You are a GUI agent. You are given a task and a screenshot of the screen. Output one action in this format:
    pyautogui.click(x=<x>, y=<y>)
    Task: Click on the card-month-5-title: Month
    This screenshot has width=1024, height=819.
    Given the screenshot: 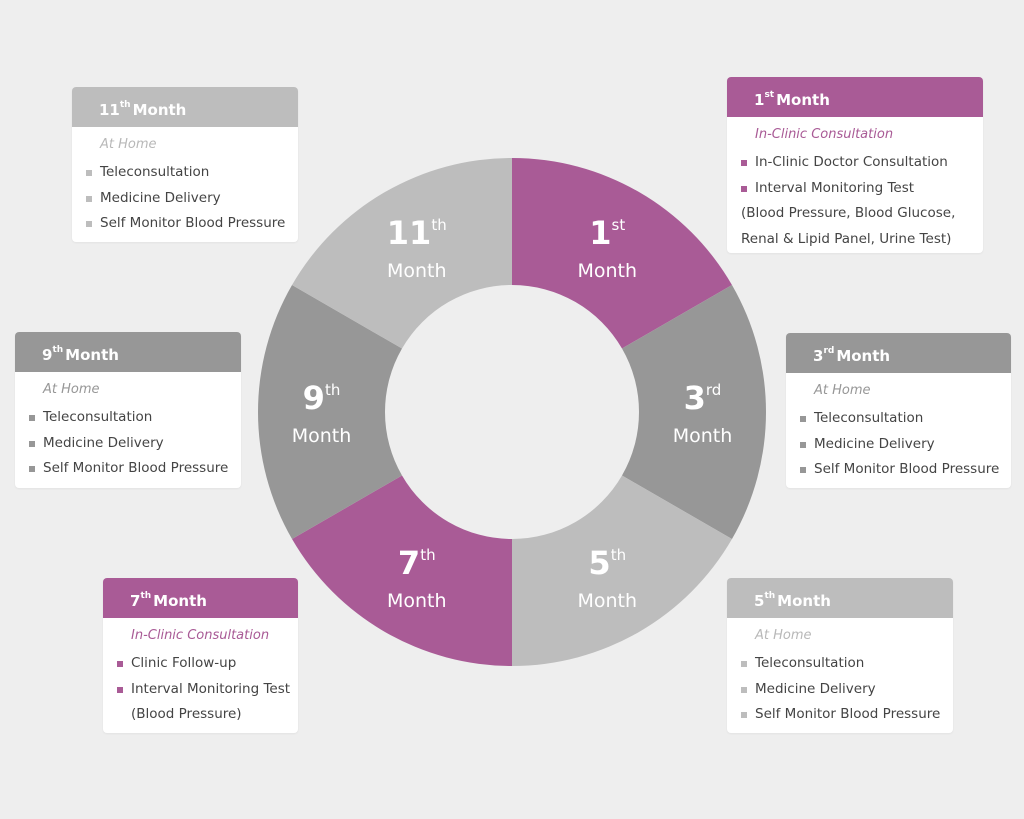 What is the action you would take?
    pyautogui.click(x=804, y=601)
    